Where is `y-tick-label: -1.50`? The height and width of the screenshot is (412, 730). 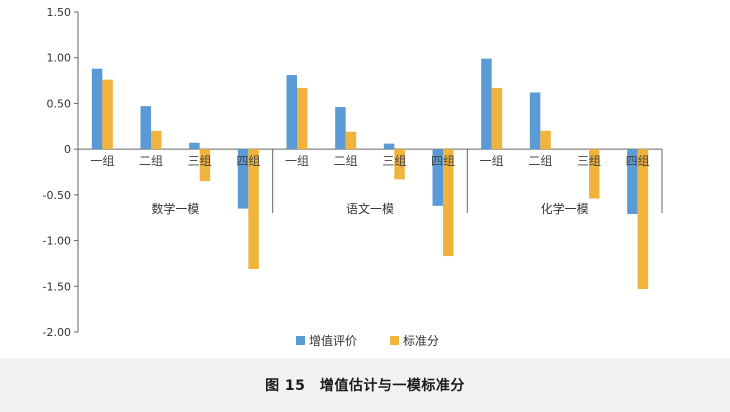 y-tick-label: -1.50 is located at coordinates (57, 286).